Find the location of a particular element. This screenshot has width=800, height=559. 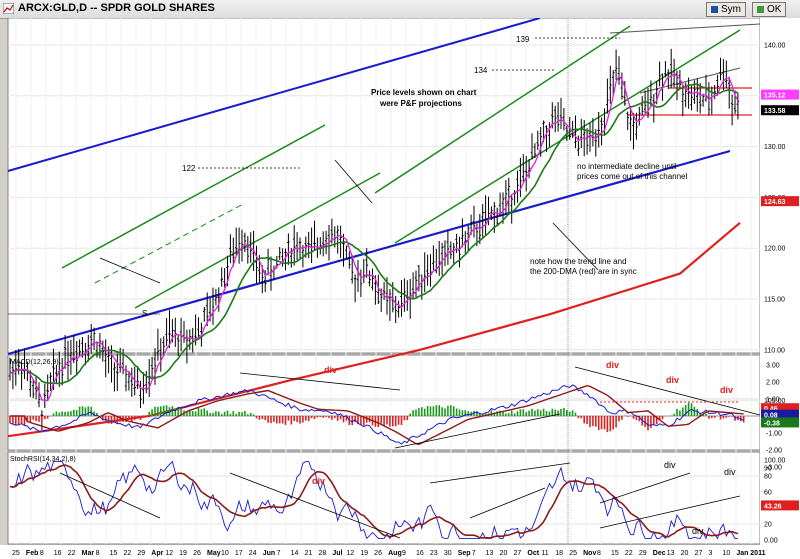

ok-button: OK is located at coordinates (769, 9).